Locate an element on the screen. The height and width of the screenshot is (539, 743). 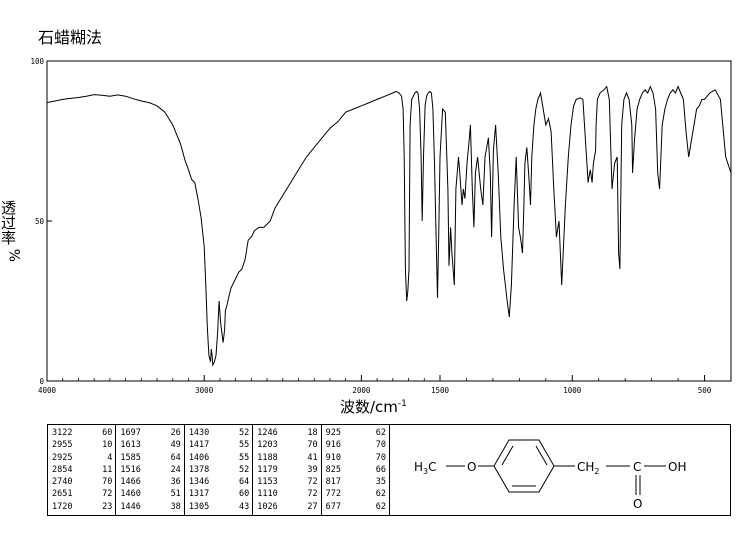
peak-table-row: 1585 64 is located at coordinates (150, 458).